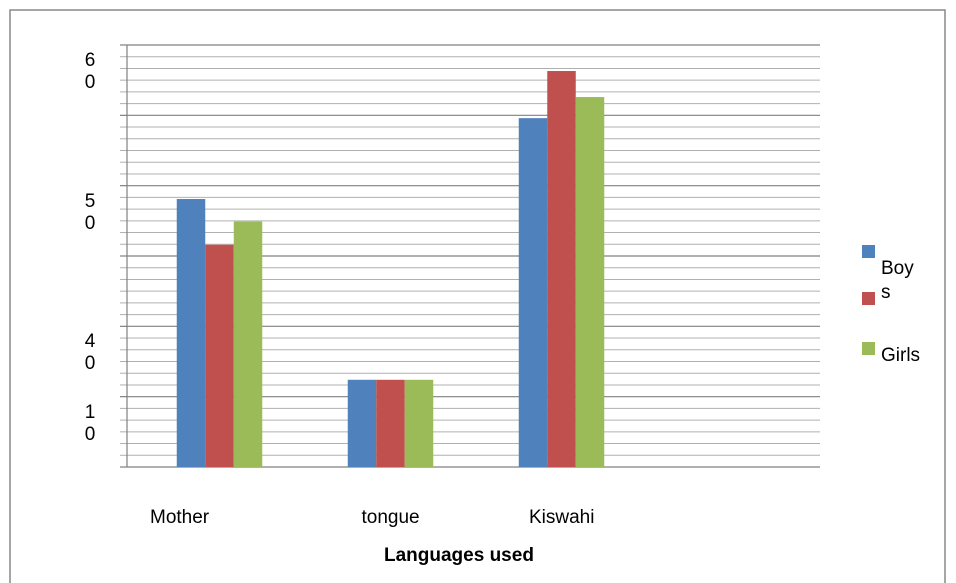 The width and height of the screenshot is (956, 583). Describe the element at coordinates (901, 355) in the screenshot. I see `legend-label: Girls` at that location.